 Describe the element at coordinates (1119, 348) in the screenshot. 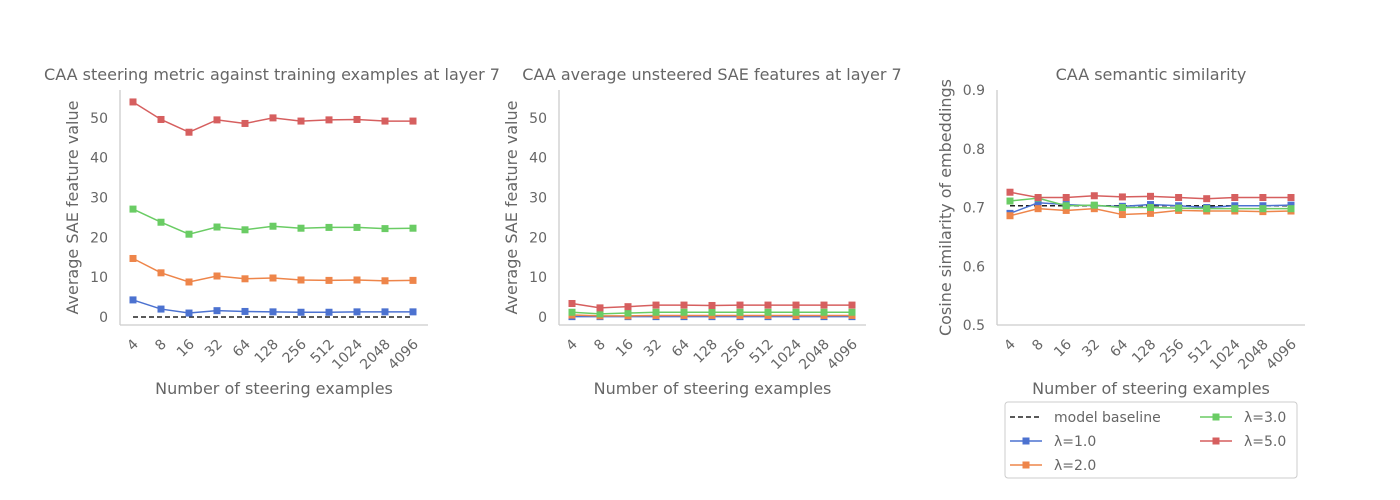

I see `x-tick-label: 64` at that location.